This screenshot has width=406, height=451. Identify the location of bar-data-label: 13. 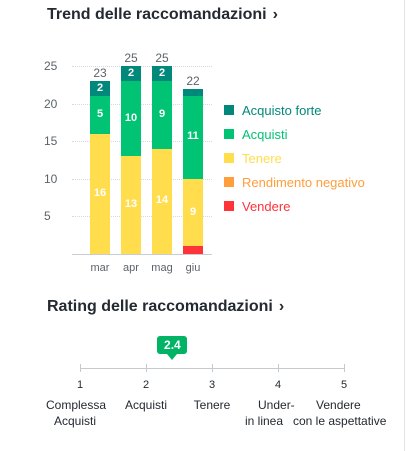
(131, 204).